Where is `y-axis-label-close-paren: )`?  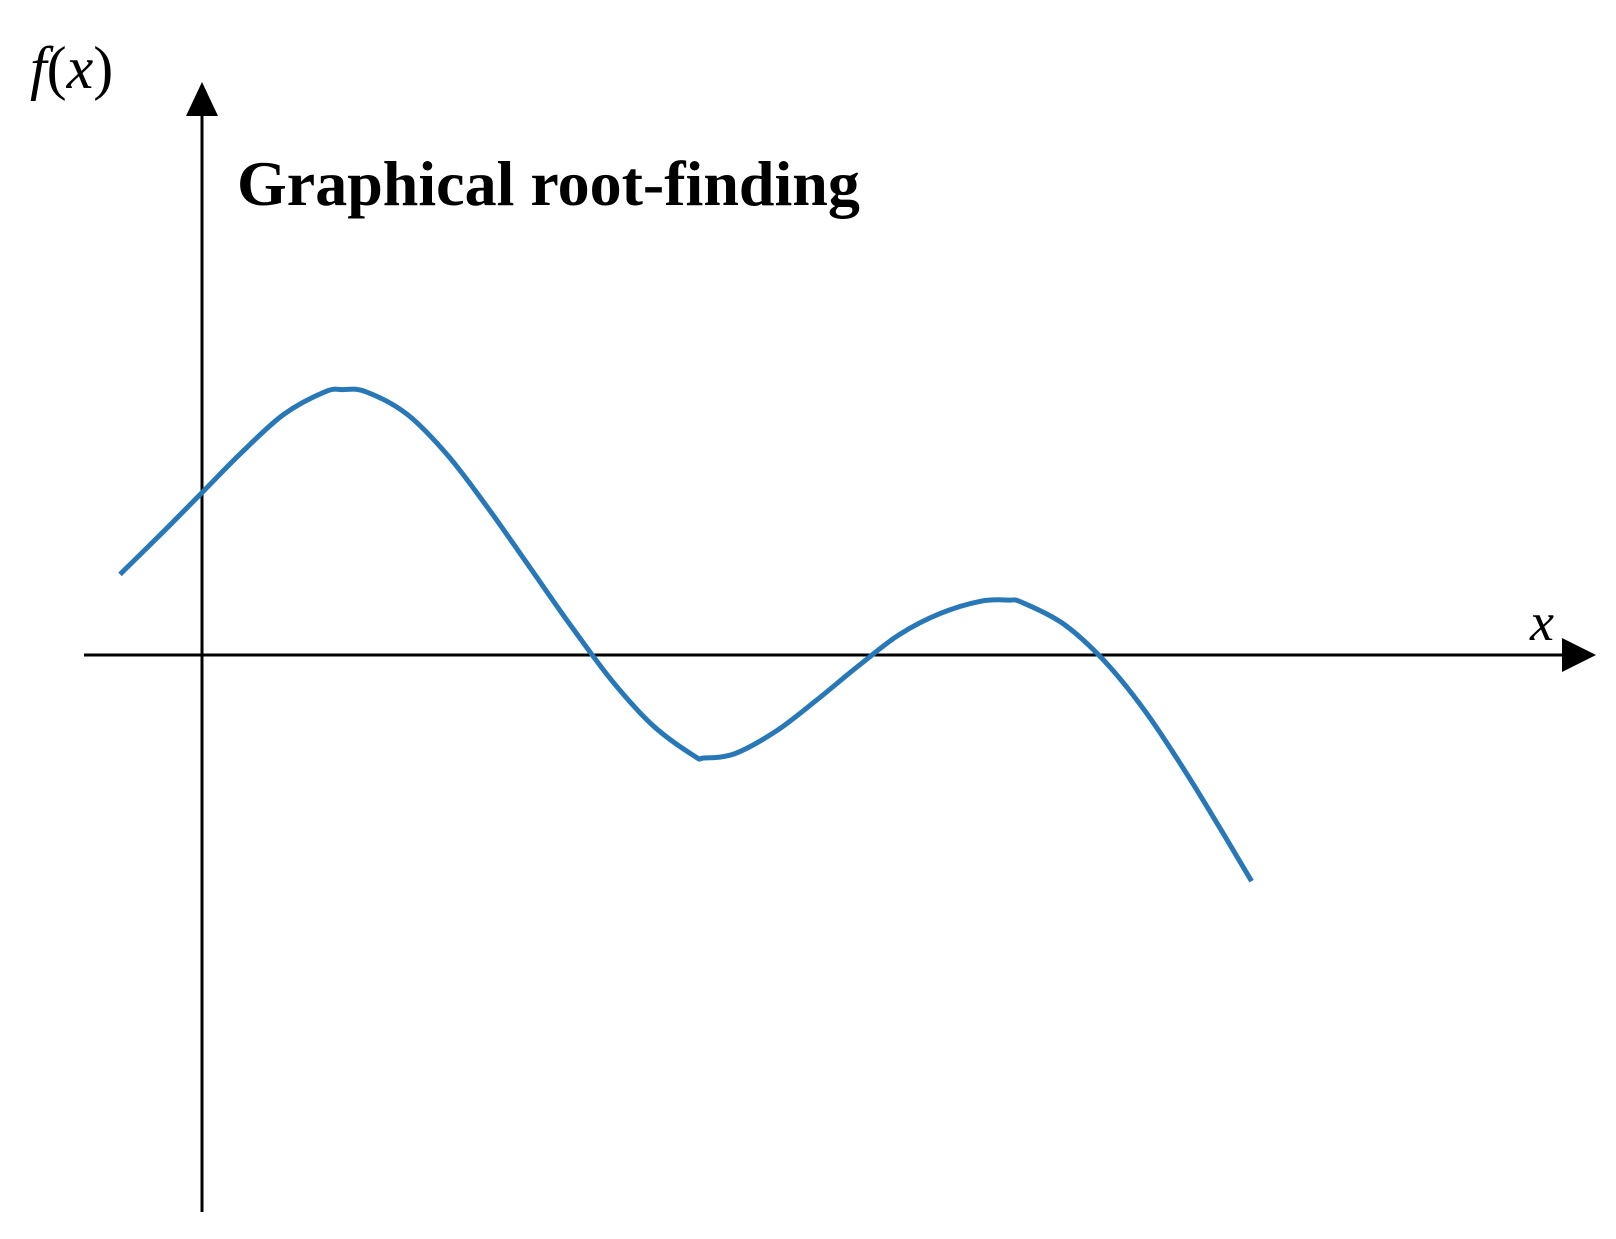 y-axis-label-close-paren: ) is located at coordinates (103, 68).